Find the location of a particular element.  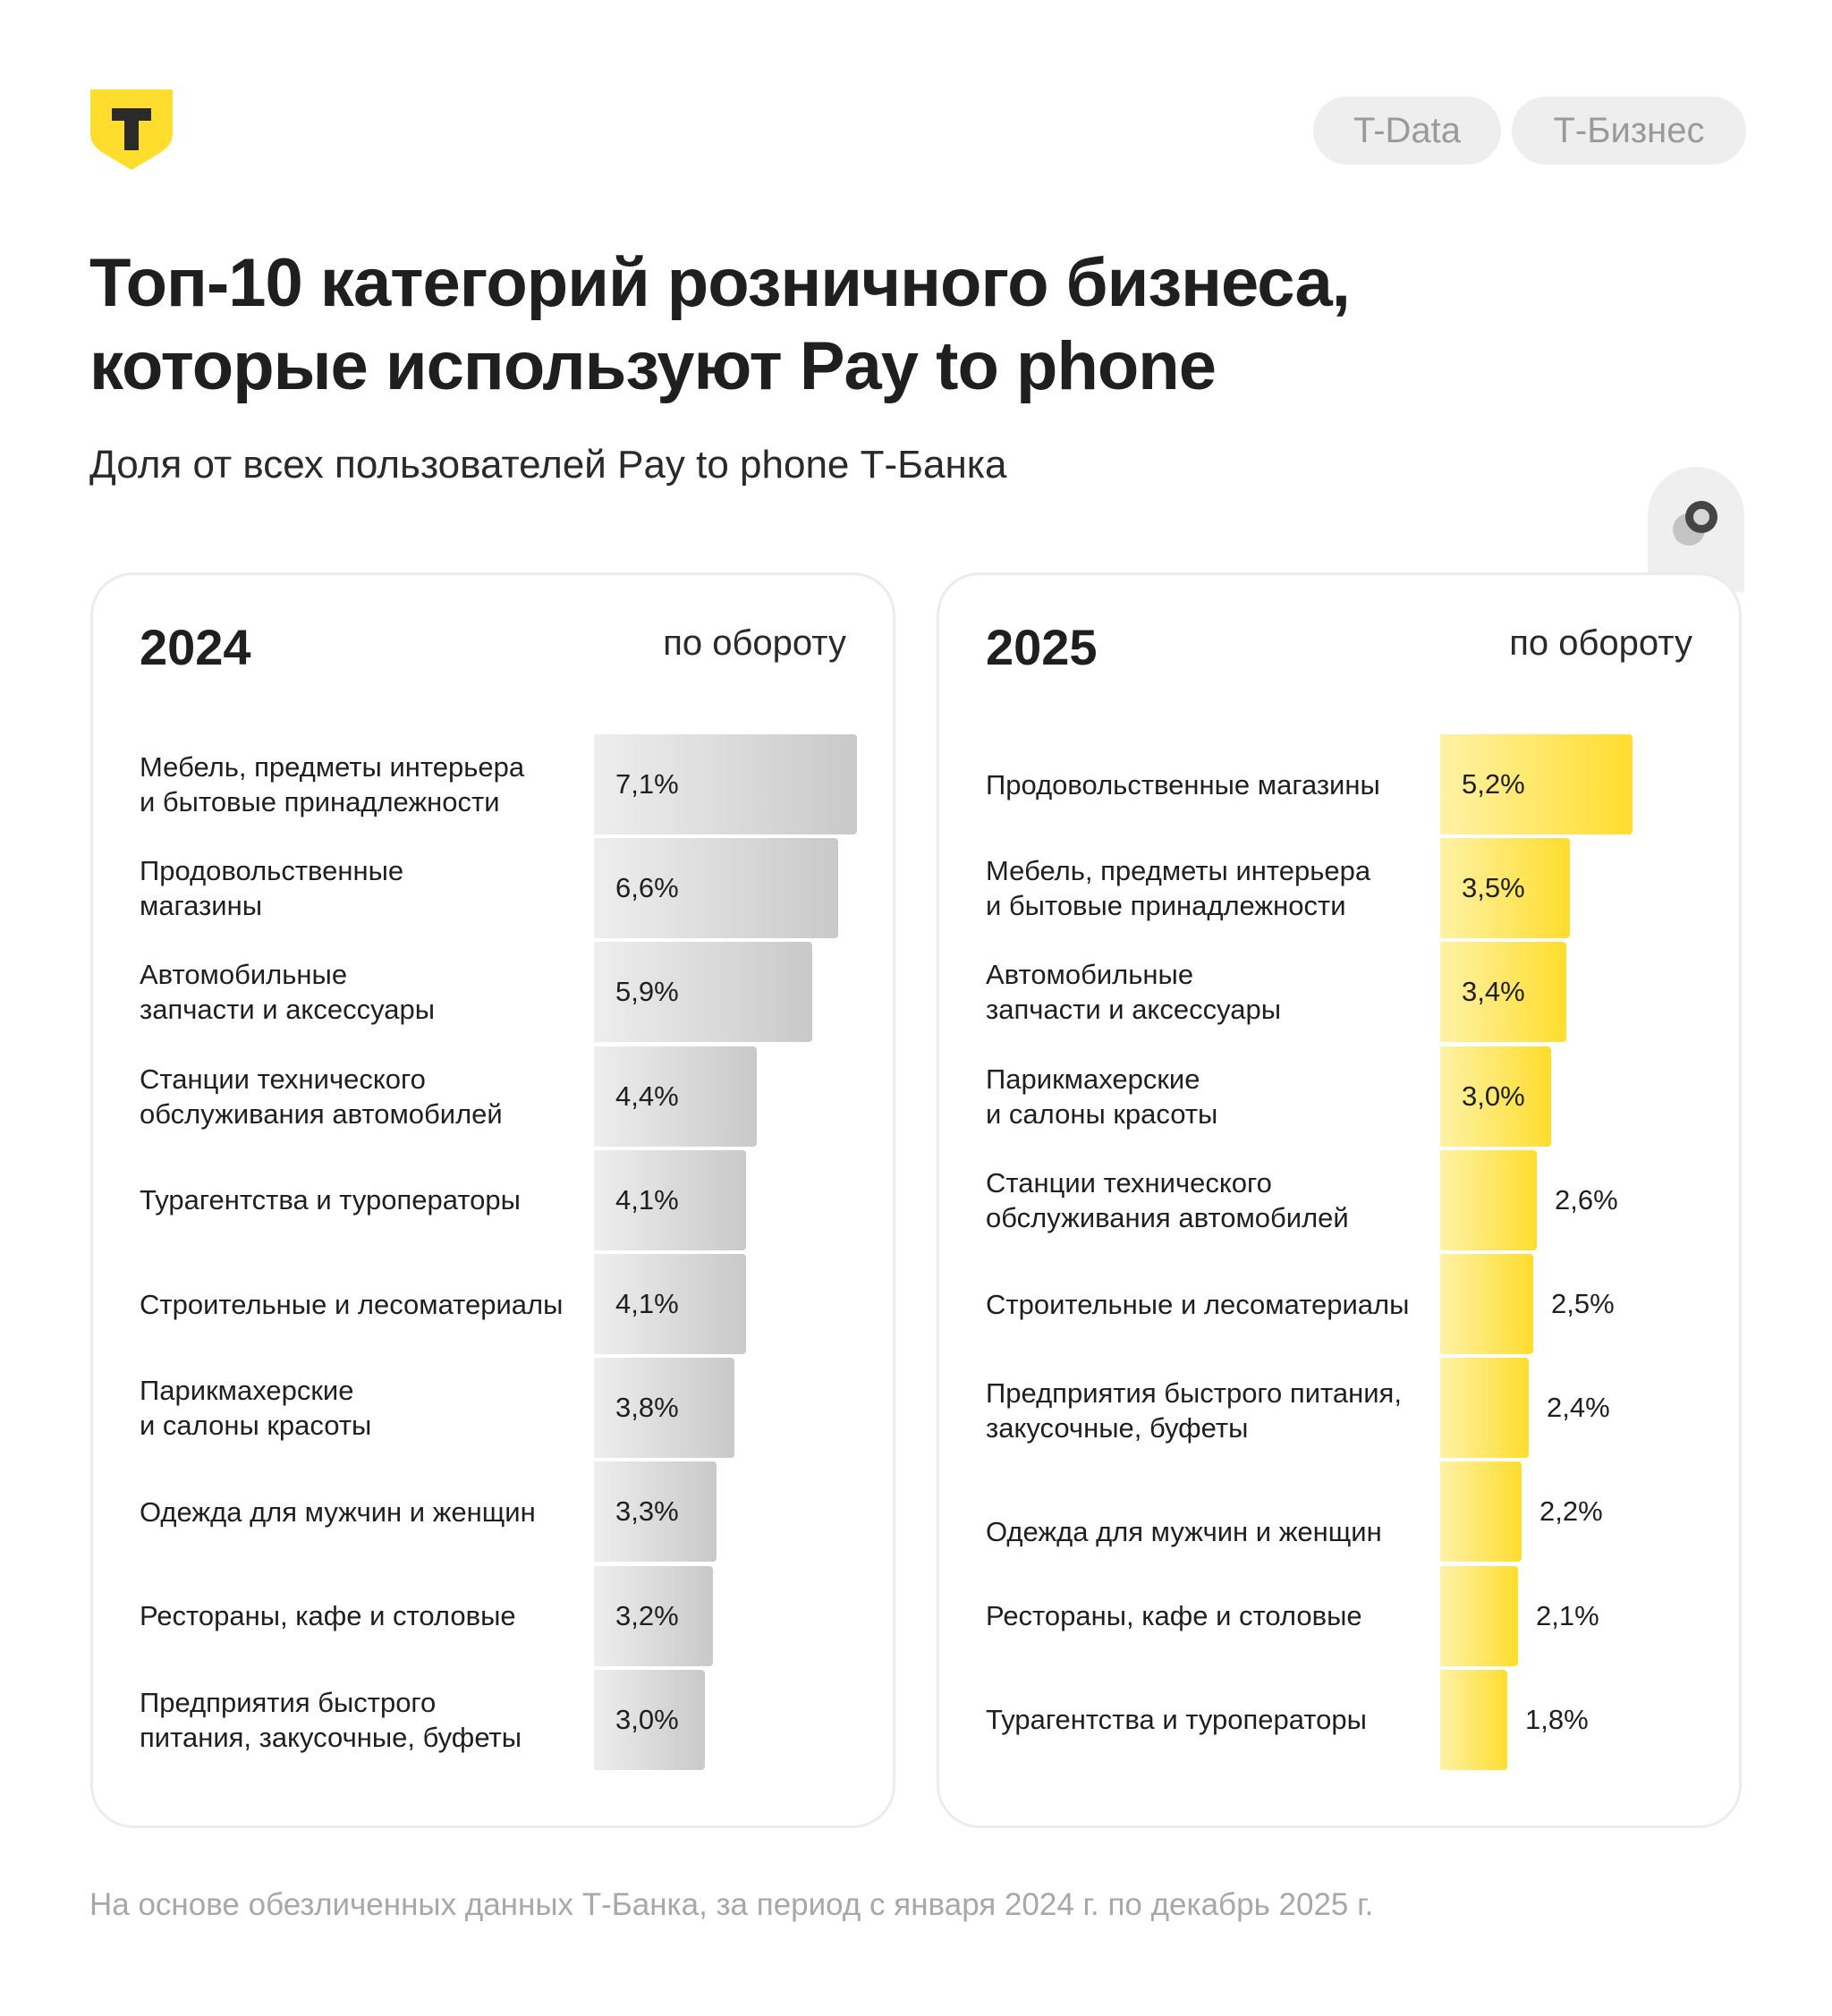

bar-row: Одежда для мужчин и женщин 3,3% is located at coordinates (493, 1512).